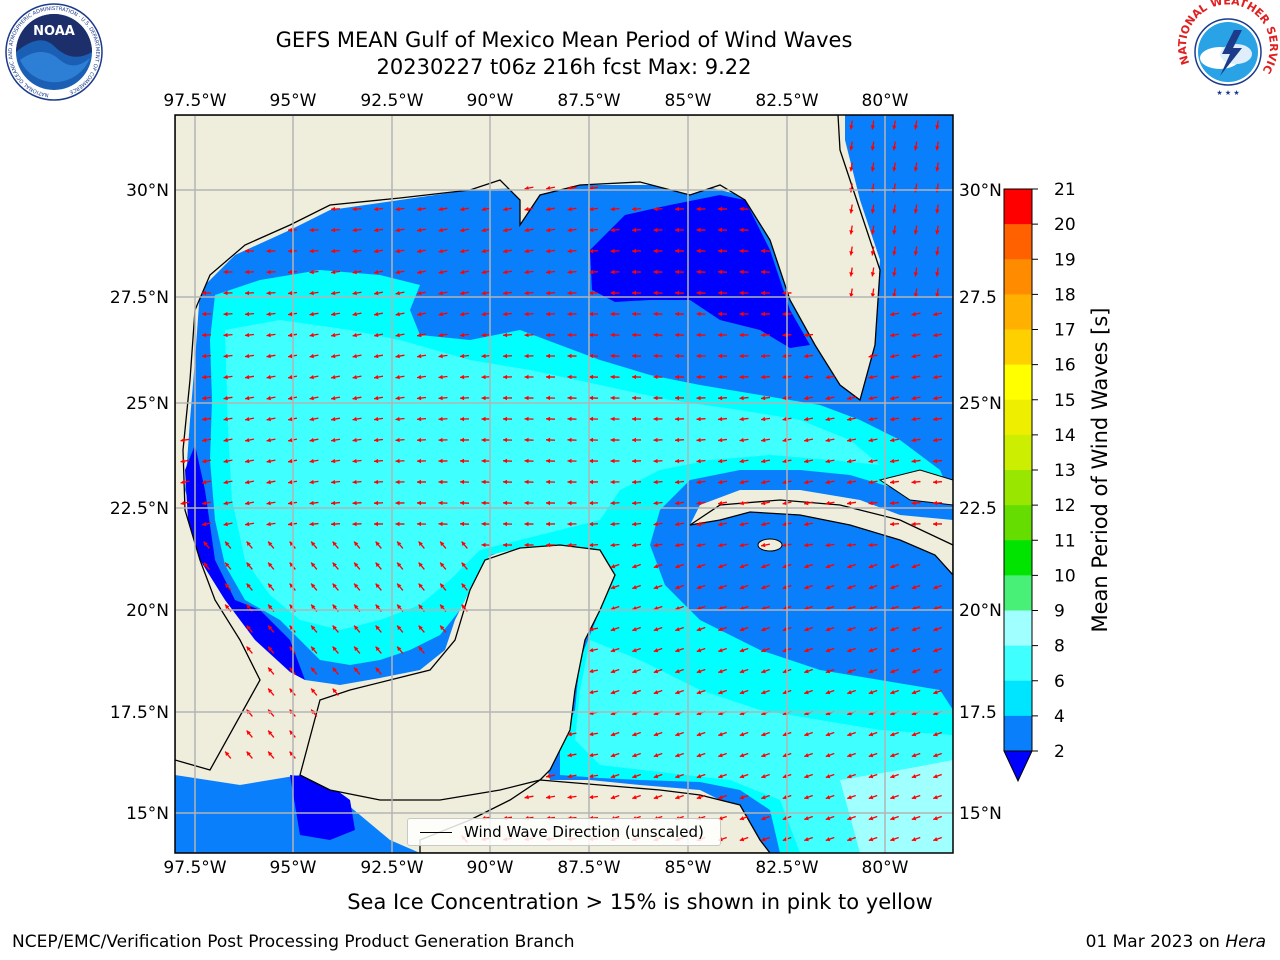 This screenshot has width=1280, height=960. Describe the element at coordinates (490, 868) in the screenshot. I see `lon-tick-label-bottom: 90°W` at that location.